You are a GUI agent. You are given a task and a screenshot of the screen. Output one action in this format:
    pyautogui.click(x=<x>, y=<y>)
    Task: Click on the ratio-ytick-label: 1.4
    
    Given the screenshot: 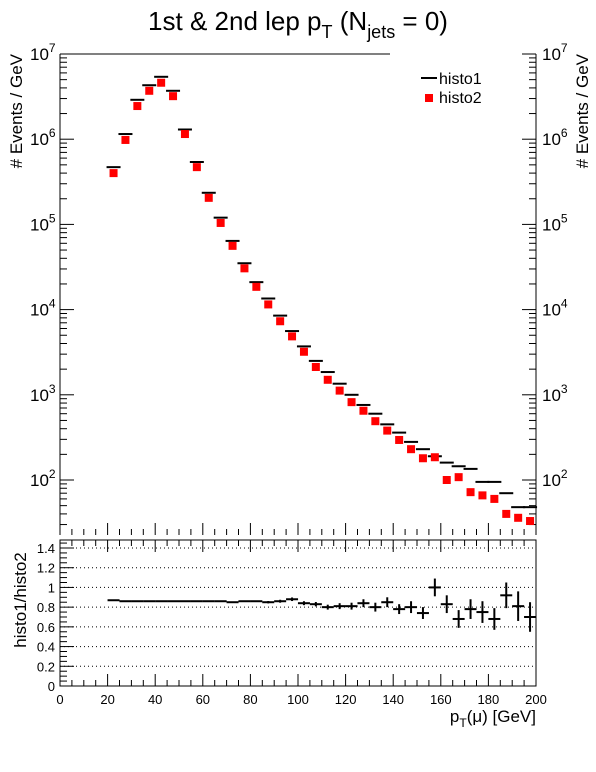 What is the action you would take?
    pyautogui.click(x=46, y=548)
    